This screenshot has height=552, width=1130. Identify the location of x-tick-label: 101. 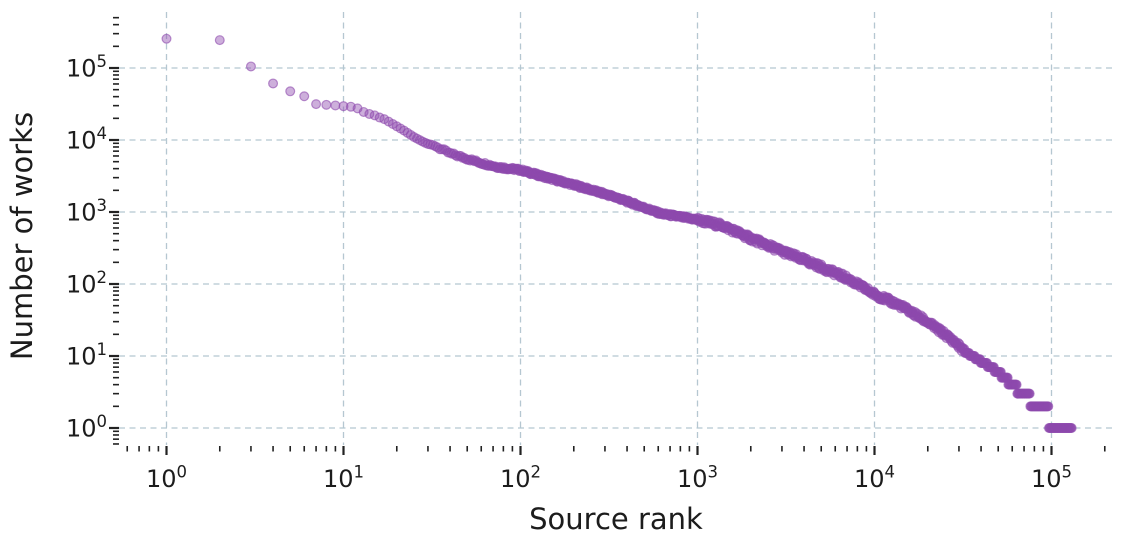
(343, 478).